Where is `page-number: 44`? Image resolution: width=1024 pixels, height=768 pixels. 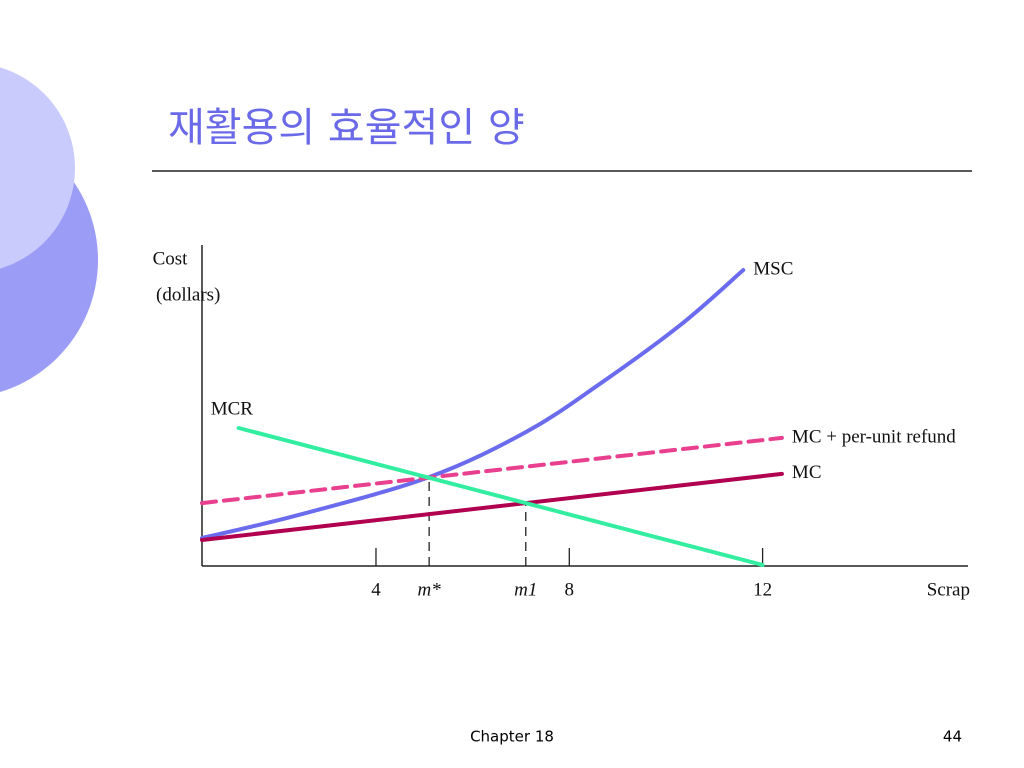
page-number: 44 is located at coordinates (952, 737).